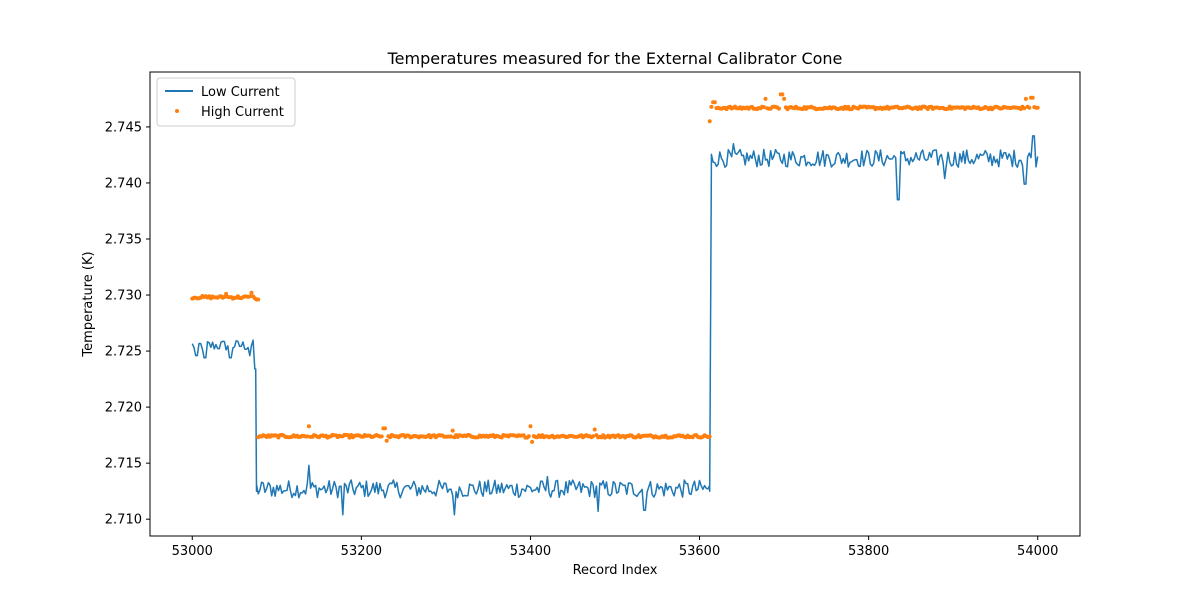 The width and height of the screenshot is (1200, 600). I want to click on legend: Low Current High Current, so click(226, 102).